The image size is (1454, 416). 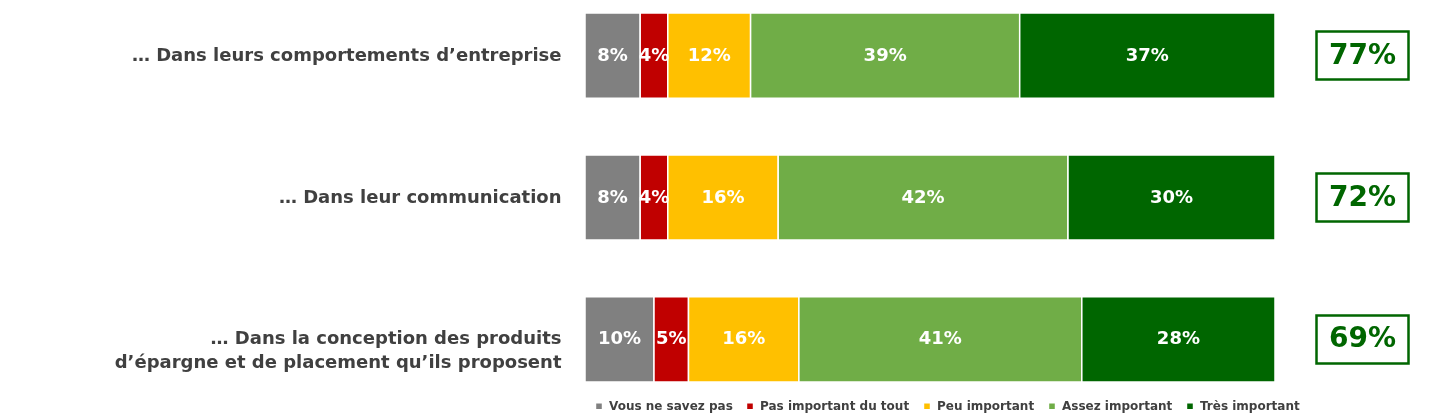 What do you see at coordinates (885, 54) in the screenshot?
I see `data-label: 39%` at bounding box center [885, 54].